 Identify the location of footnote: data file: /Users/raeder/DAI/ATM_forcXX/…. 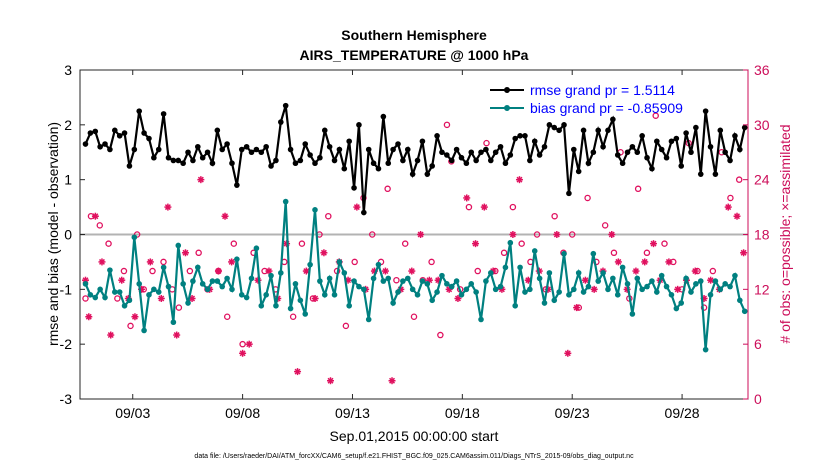
(414, 456).